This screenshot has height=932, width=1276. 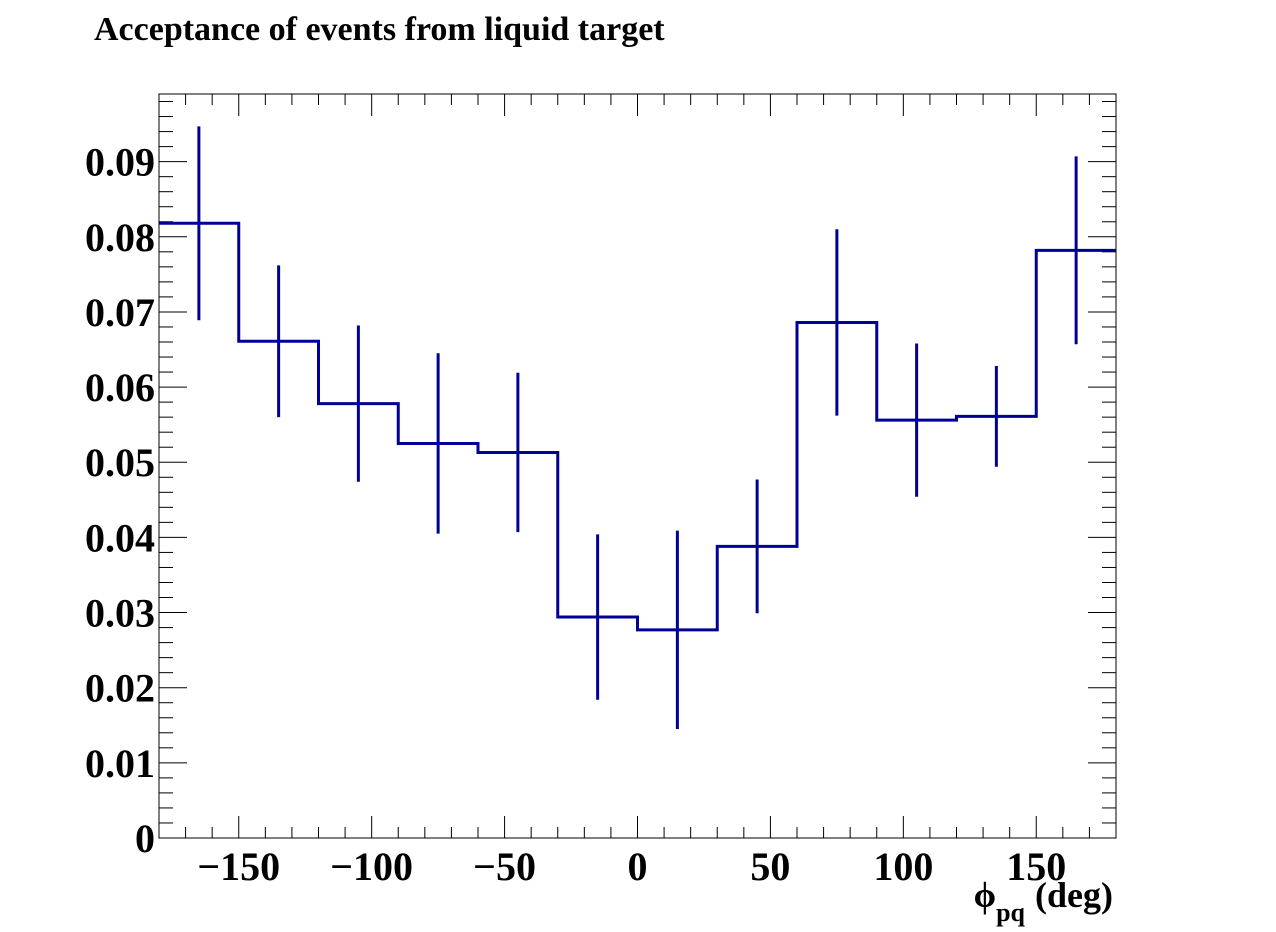 What do you see at coordinates (120, 613) in the screenshot?
I see `y-tick-label: 0.03` at bounding box center [120, 613].